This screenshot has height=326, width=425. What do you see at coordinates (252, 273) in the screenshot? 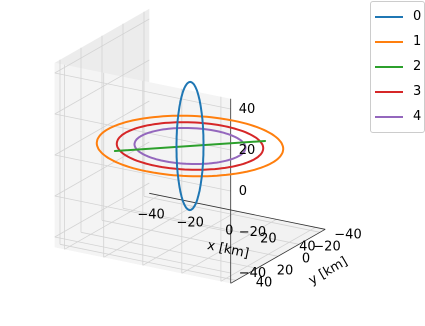
I see `z-tick-label: −40` at bounding box center [252, 273].